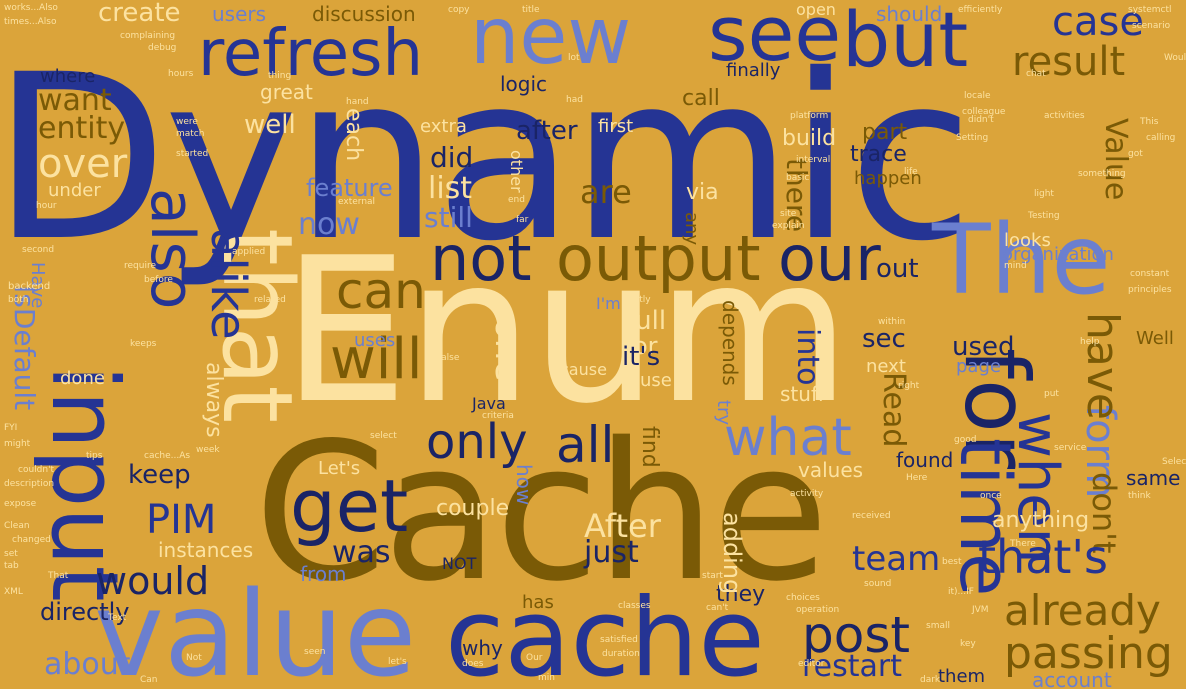 This screenshot has width=1186, height=689. I want to click on word-something: something, so click(1102, 174).